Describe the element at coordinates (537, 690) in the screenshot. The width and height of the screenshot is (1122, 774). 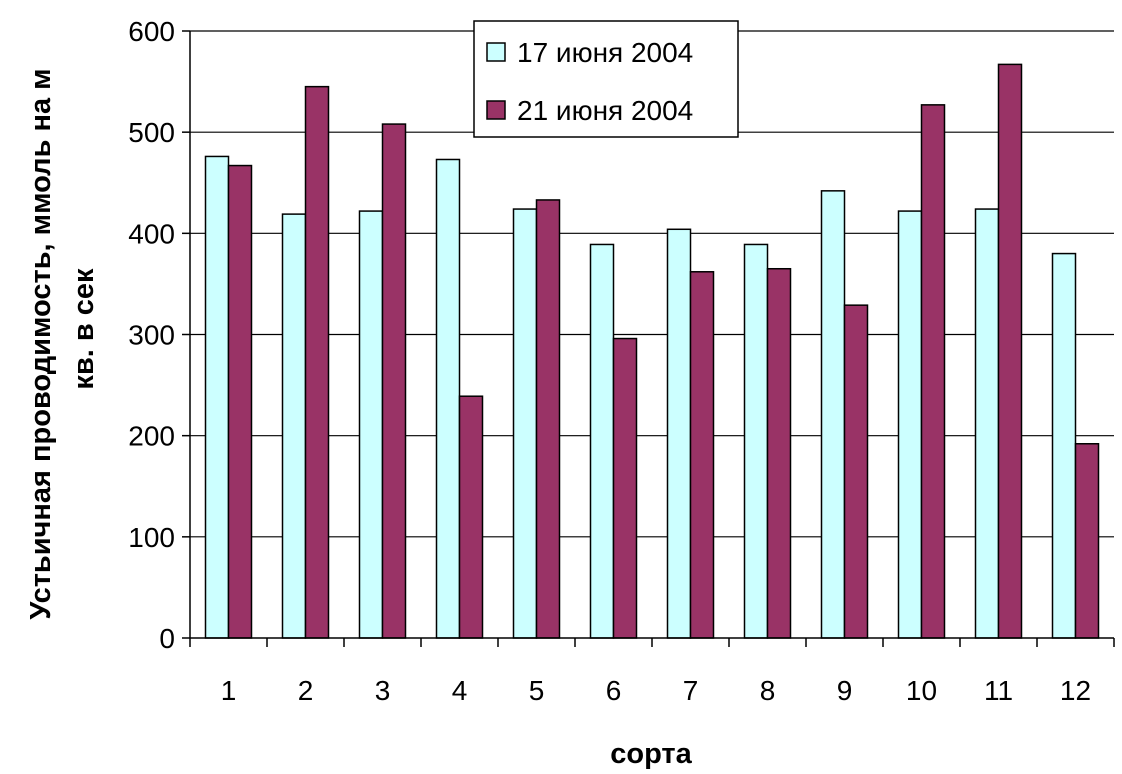
I see `x-tick-label: 5` at that location.